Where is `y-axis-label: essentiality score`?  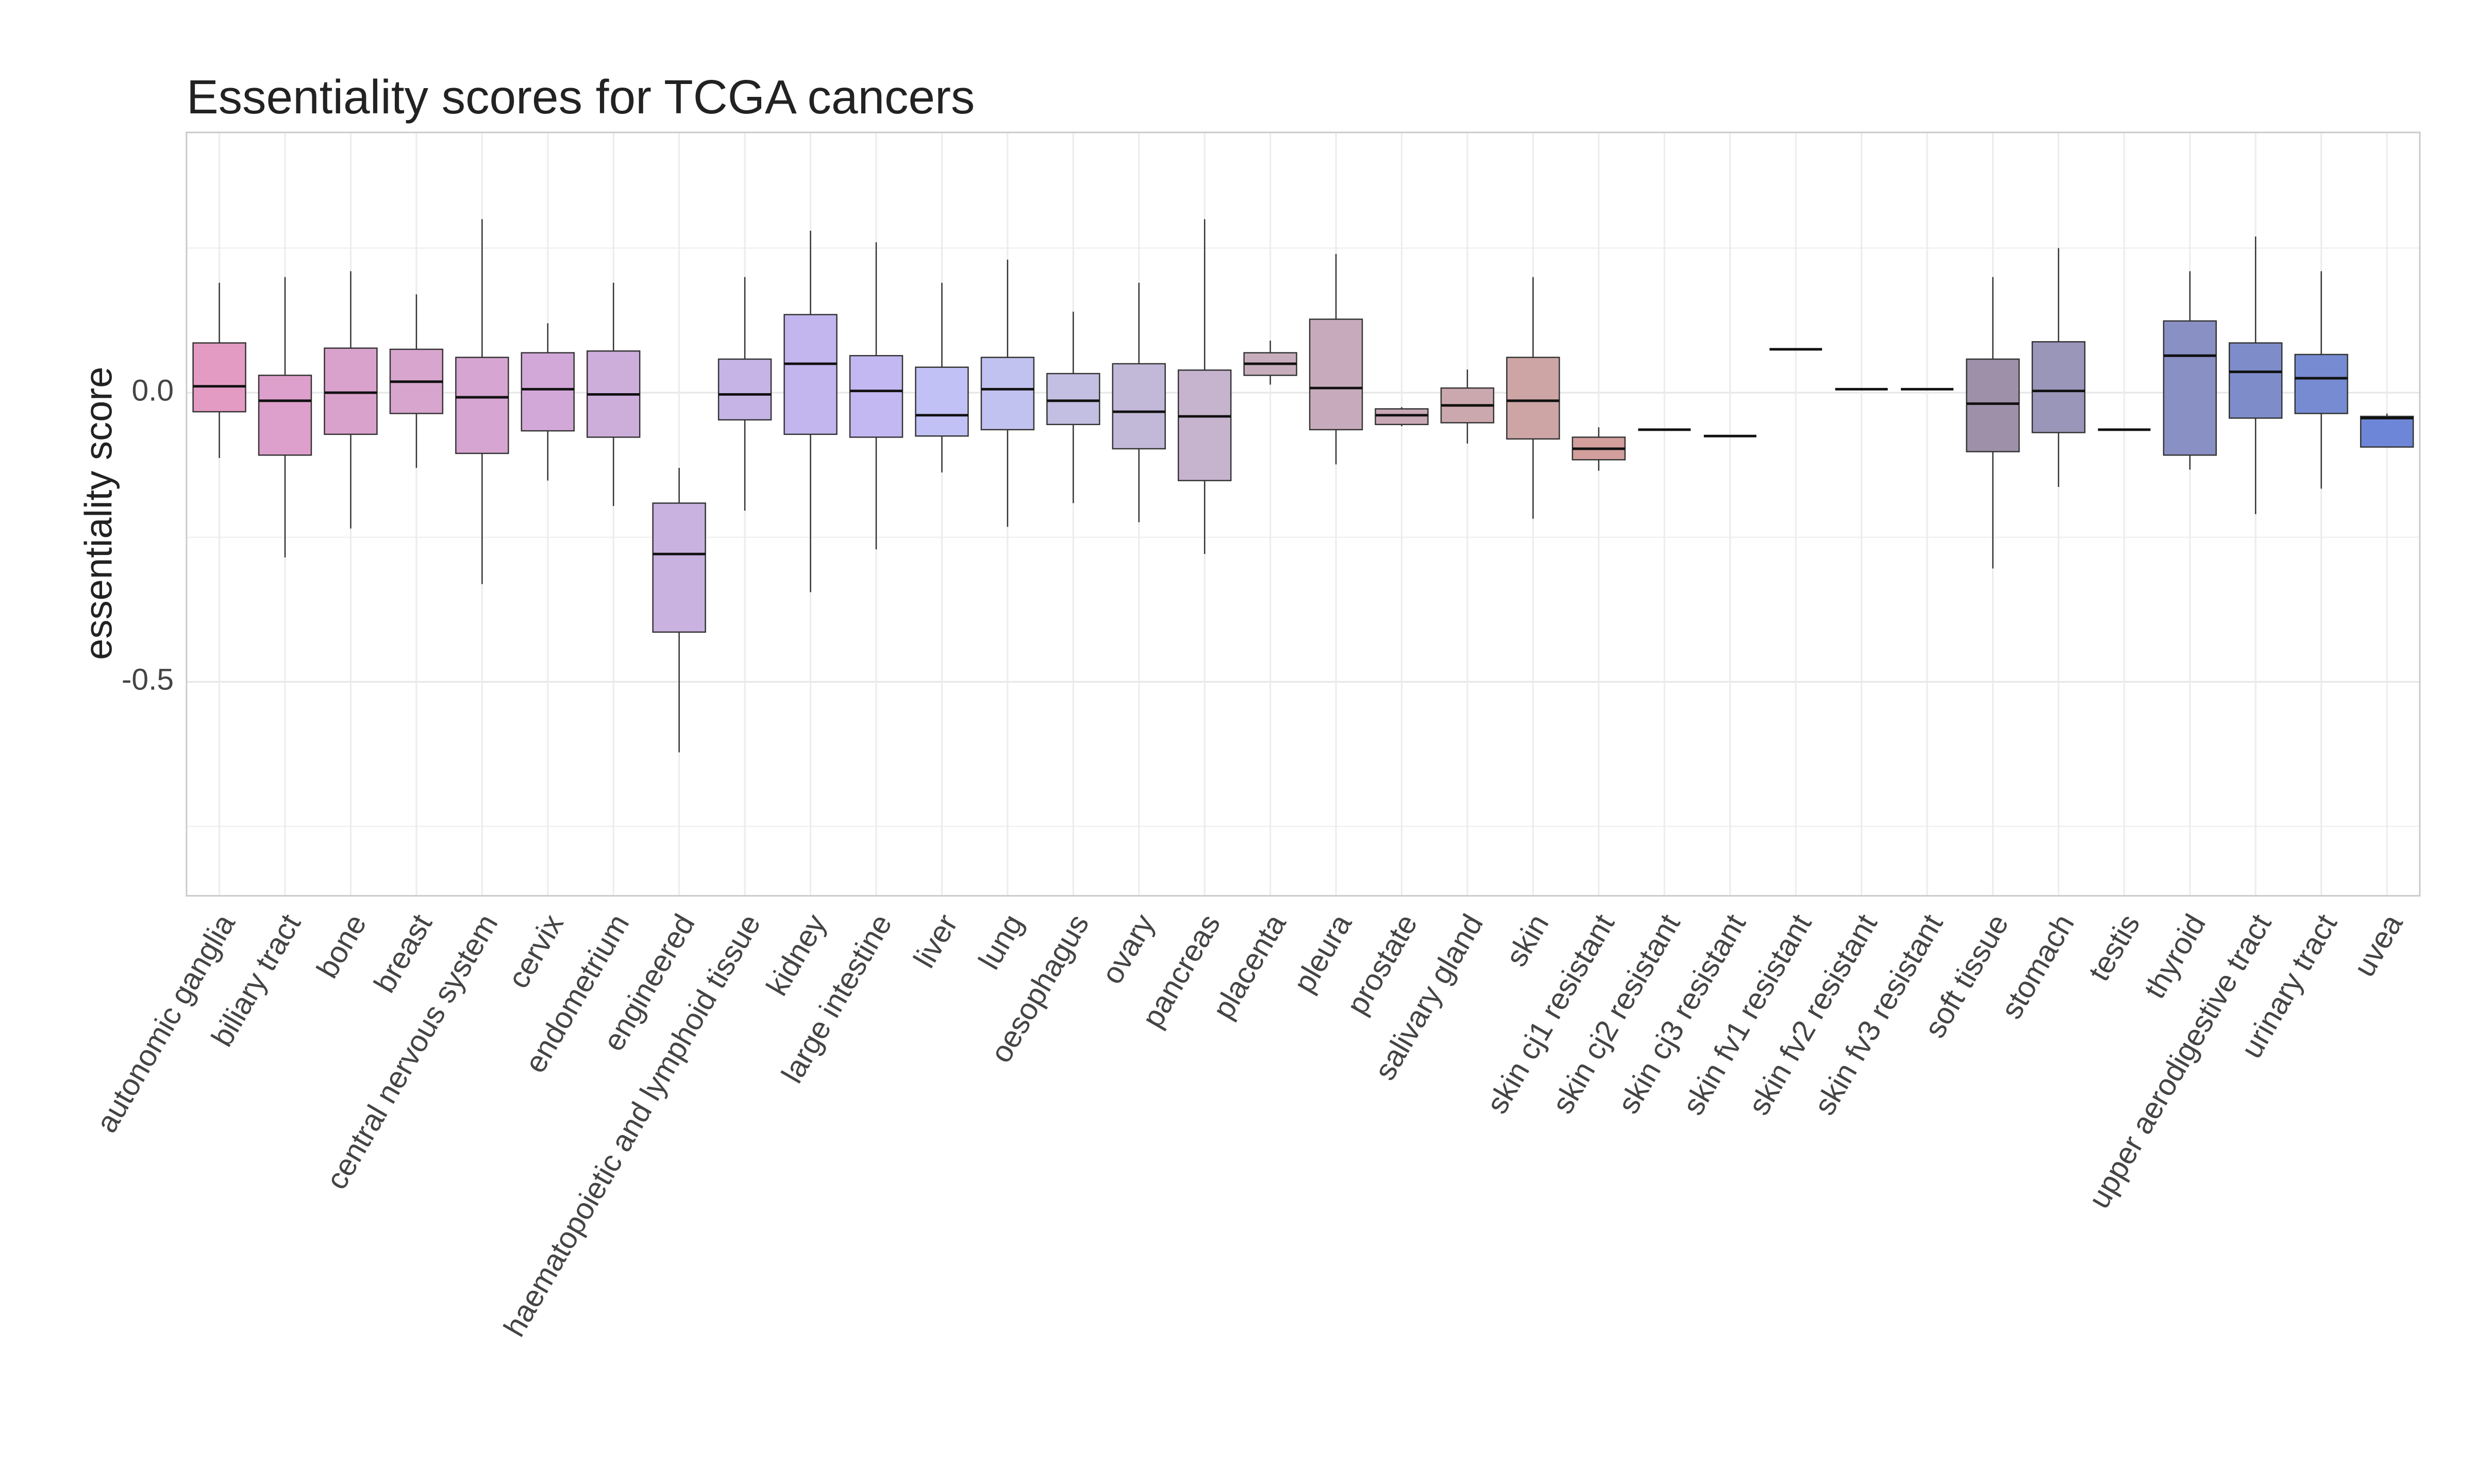
y-axis-label: essentiality score is located at coordinates (98, 513).